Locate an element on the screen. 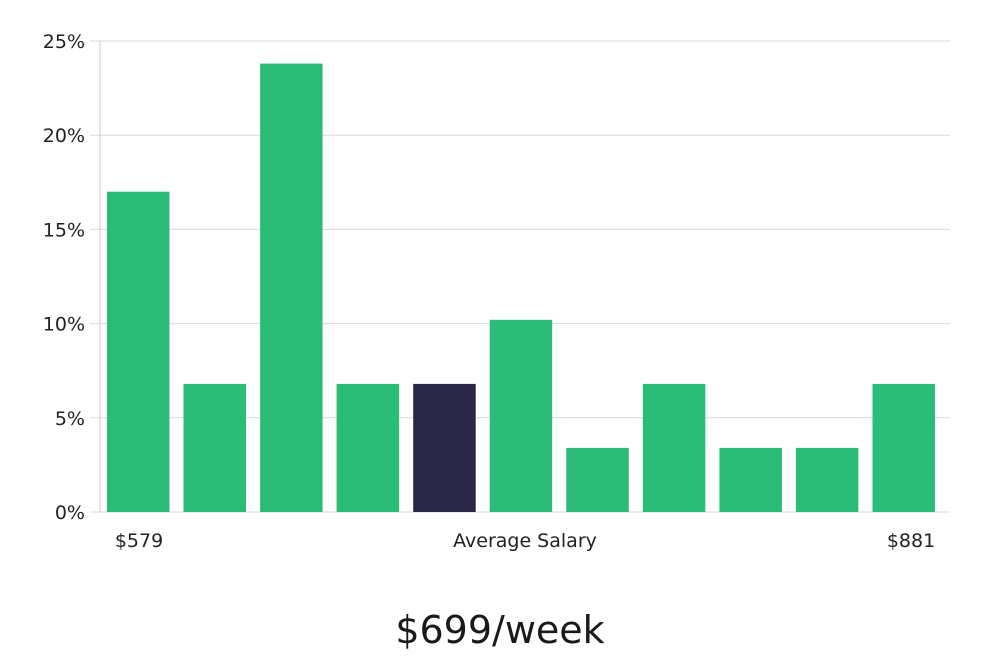  y-tick-label: 15% is located at coordinates (64, 230).